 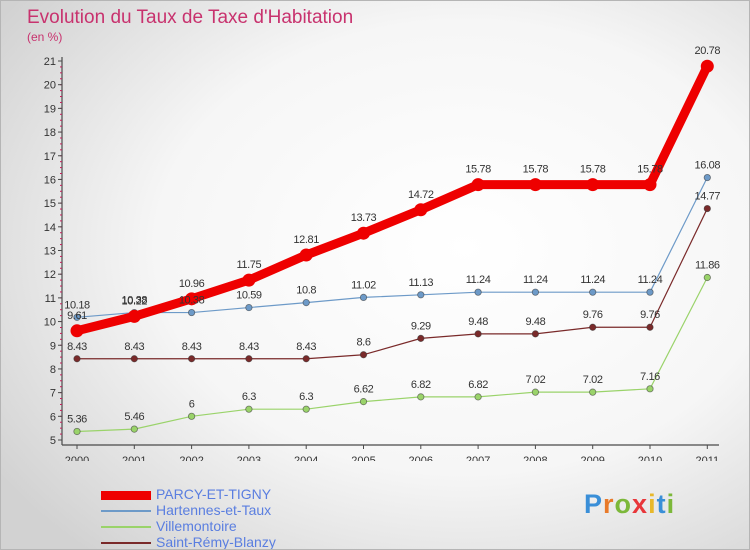 I want to click on brand-letter: P, so click(x=594, y=504).